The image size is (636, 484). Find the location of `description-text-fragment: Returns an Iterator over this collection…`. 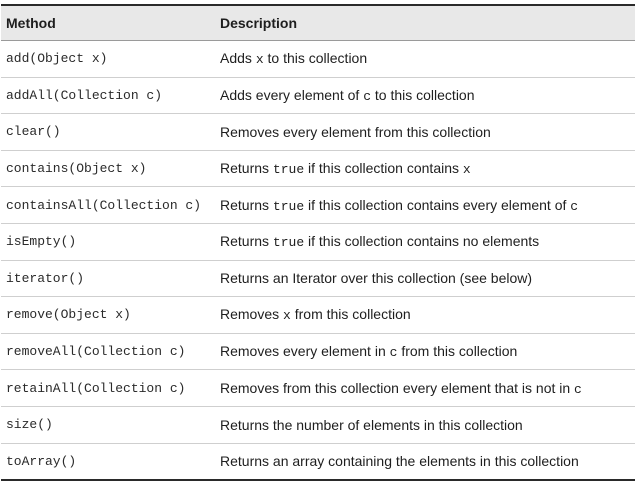

description-text-fragment: Returns an Iterator over this collection… is located at coordinates (376, 278).